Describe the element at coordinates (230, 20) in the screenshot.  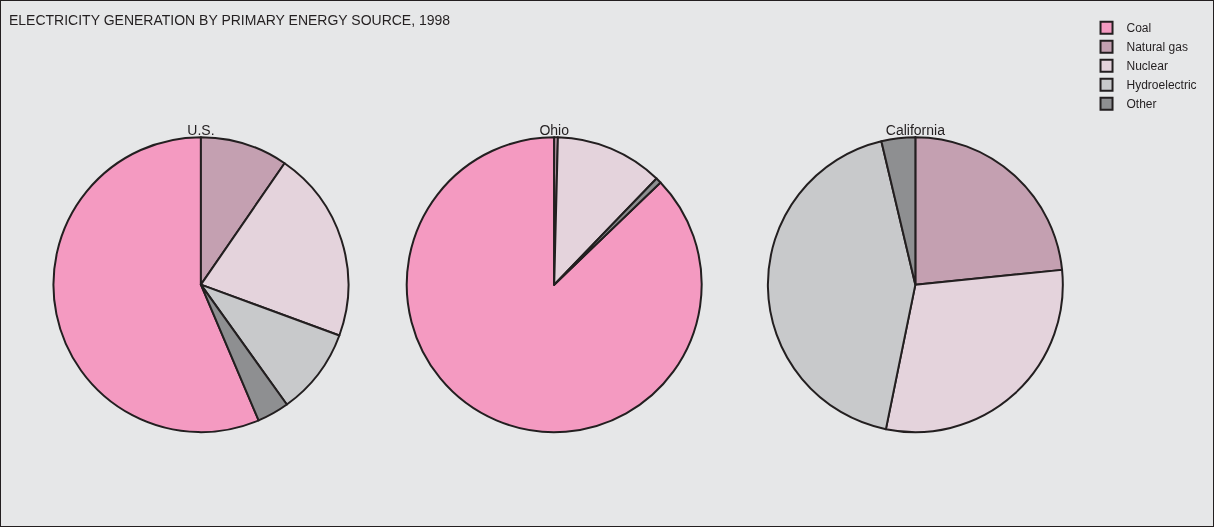
I see `text: ELECTRICITY GENERATION BY PRIMARY ENERGY SOURCE, 1998` at that location.